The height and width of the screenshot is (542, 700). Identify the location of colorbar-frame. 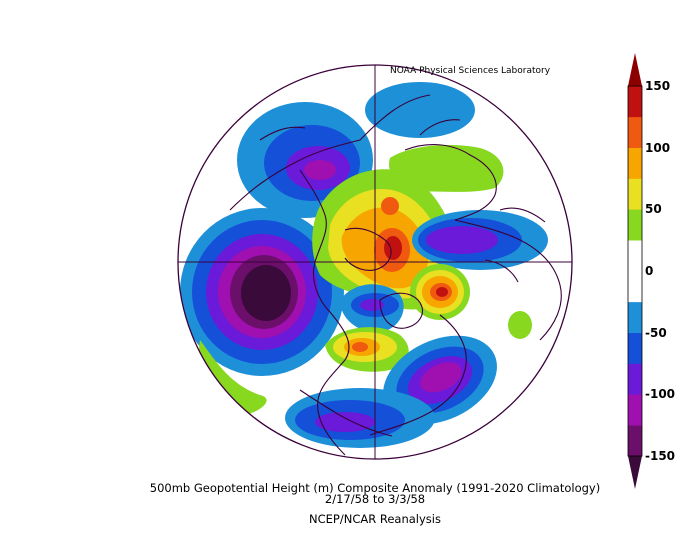
(635, 271).